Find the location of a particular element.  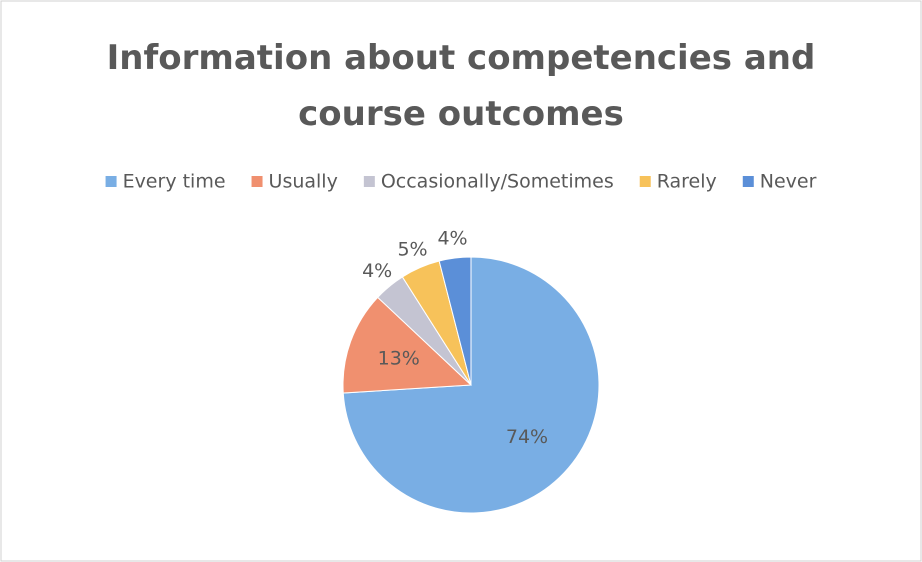

legend-label: Usually is located at coordinates (303, 182).